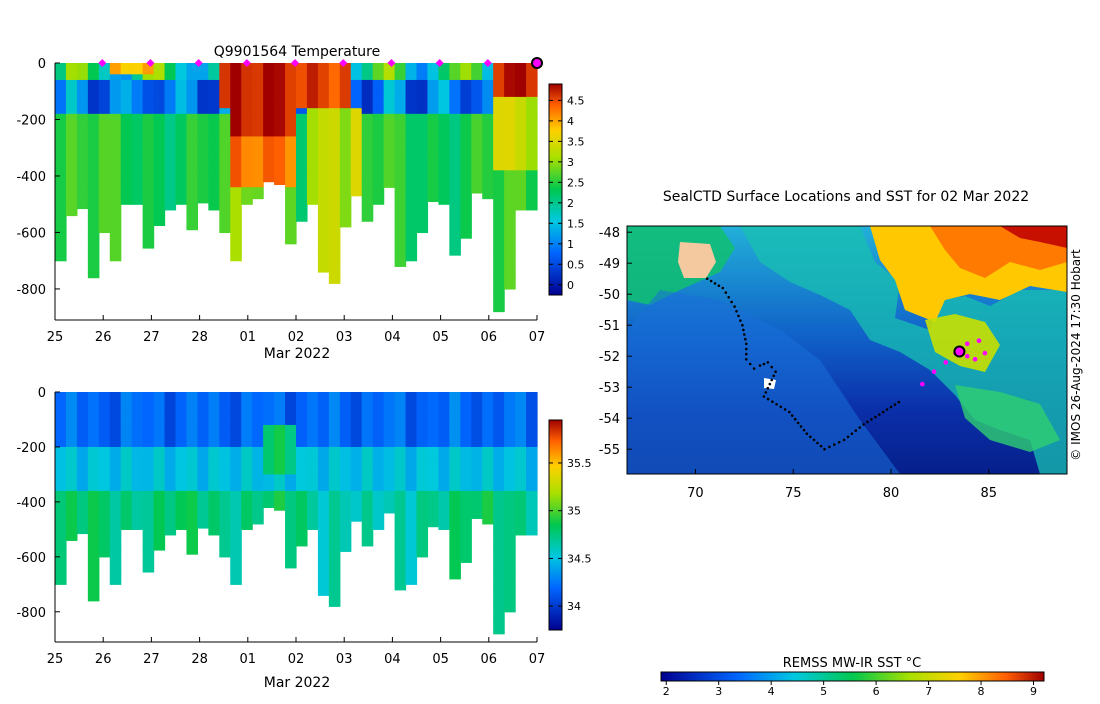 This screenshot has height=704, width=1100. Describe the element at coordinates (695, 493) in the screenshot. I see `map-x-tick-label: 70` at that location.